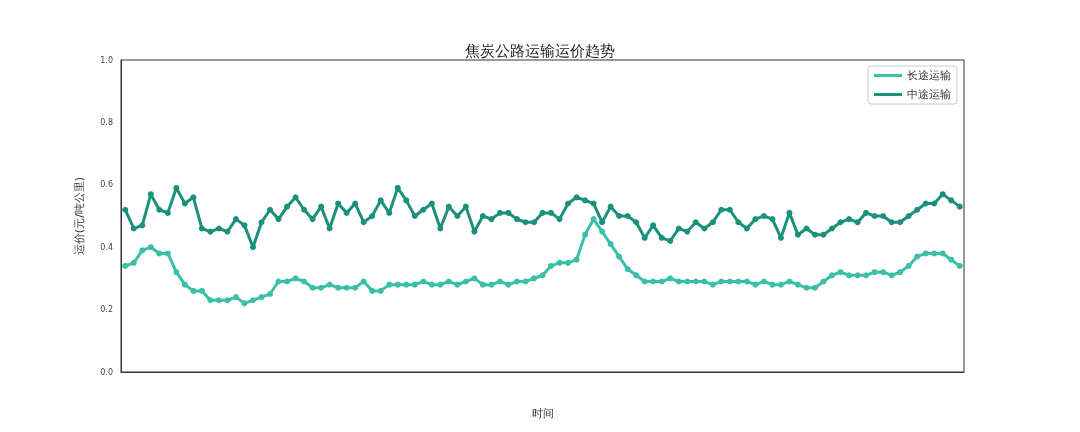 The height and width of the screenshot is (432, 1080). Describe the element at coordinates (540, 50) in the screenshot. I see `chart-title: 焦炭公路运输运价趋势` at that location.